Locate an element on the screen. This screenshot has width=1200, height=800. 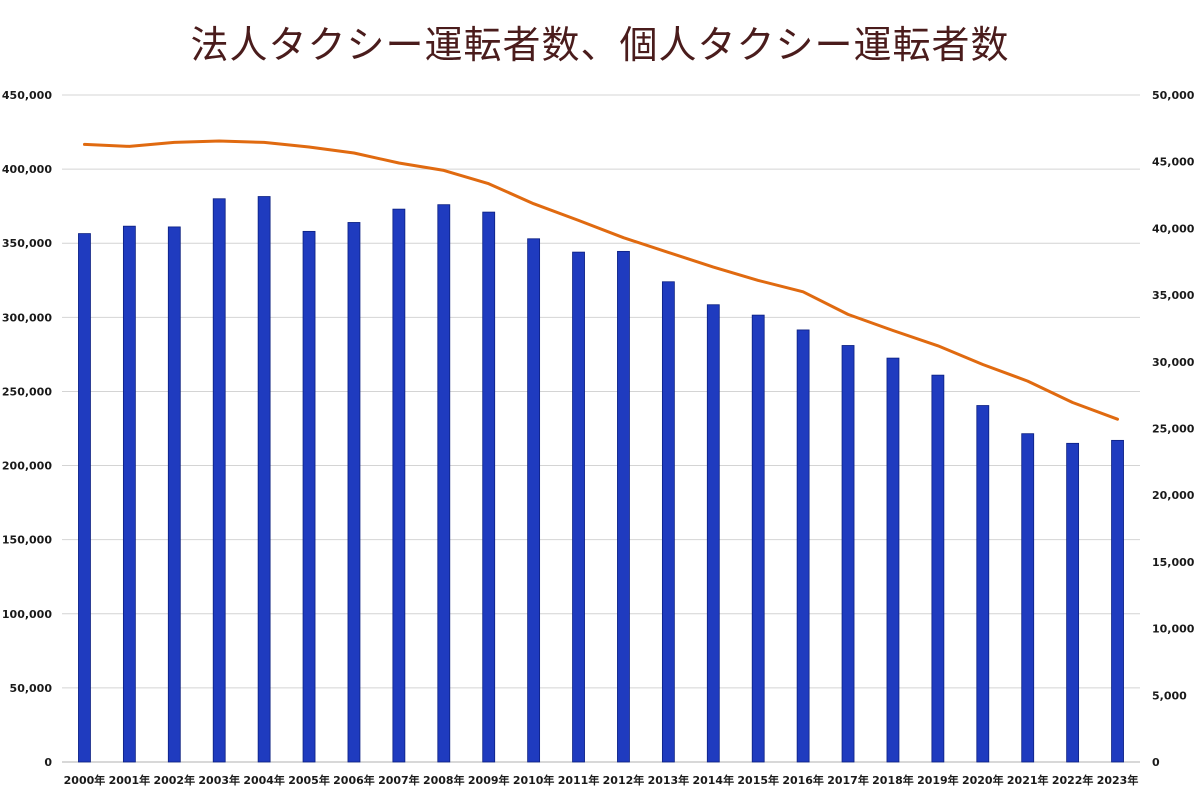
x-tick-label: 2008年 is located at coordinates (444, 780).